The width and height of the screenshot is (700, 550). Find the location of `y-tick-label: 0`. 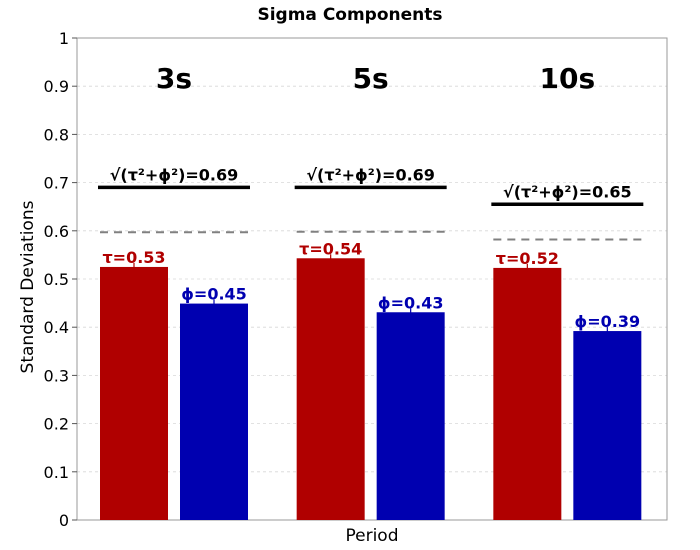

y-tick-label: 0 is located at coordinates (64, 520).